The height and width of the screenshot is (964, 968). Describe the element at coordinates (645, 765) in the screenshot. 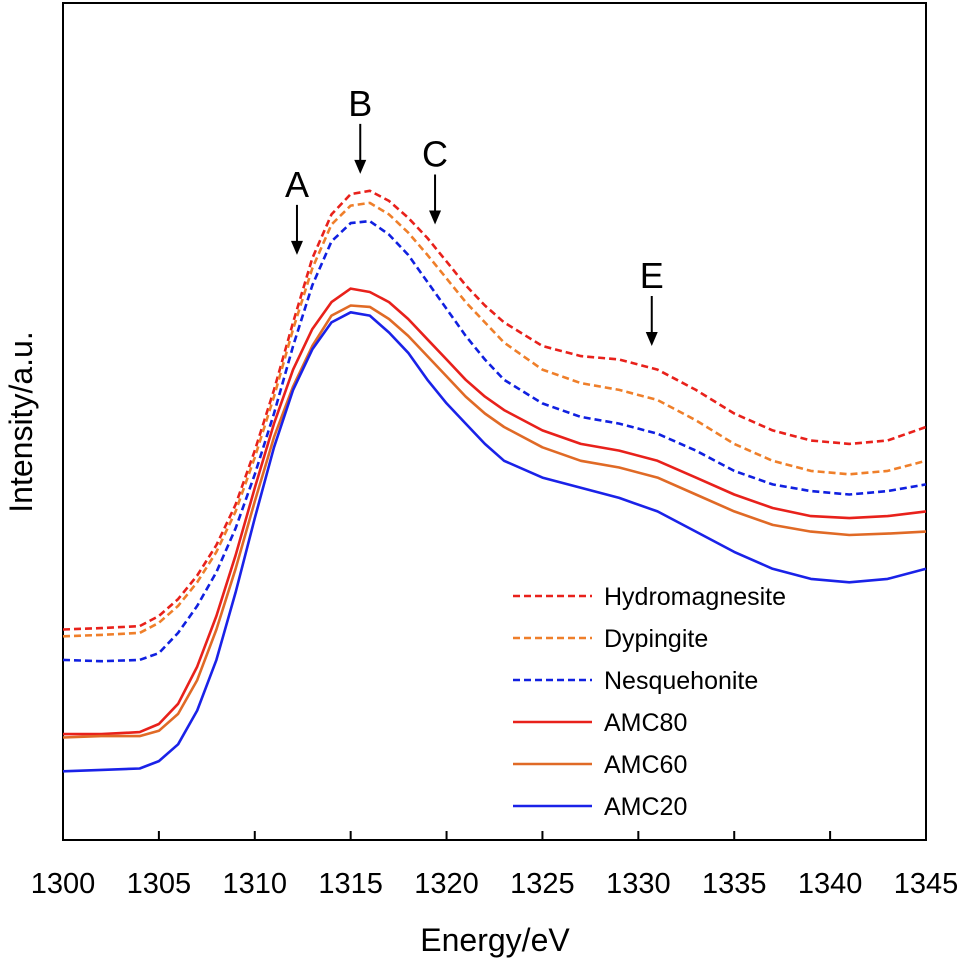

I see `legend-label-amc60: AMC60` at that location.